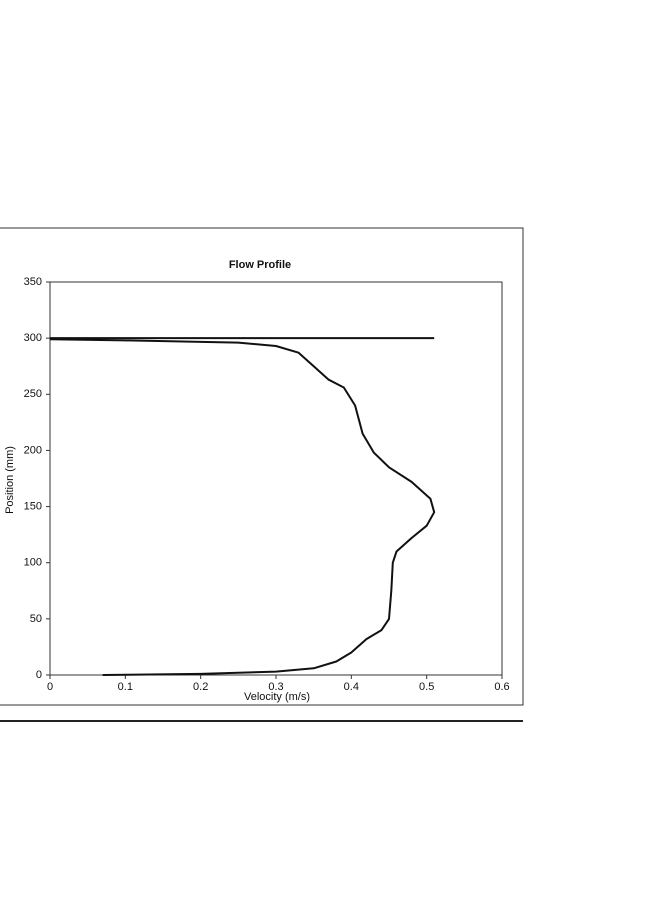 This screenshot has width=653, height=900. I want to click on y-tick-label: 350, so click(33, 282).